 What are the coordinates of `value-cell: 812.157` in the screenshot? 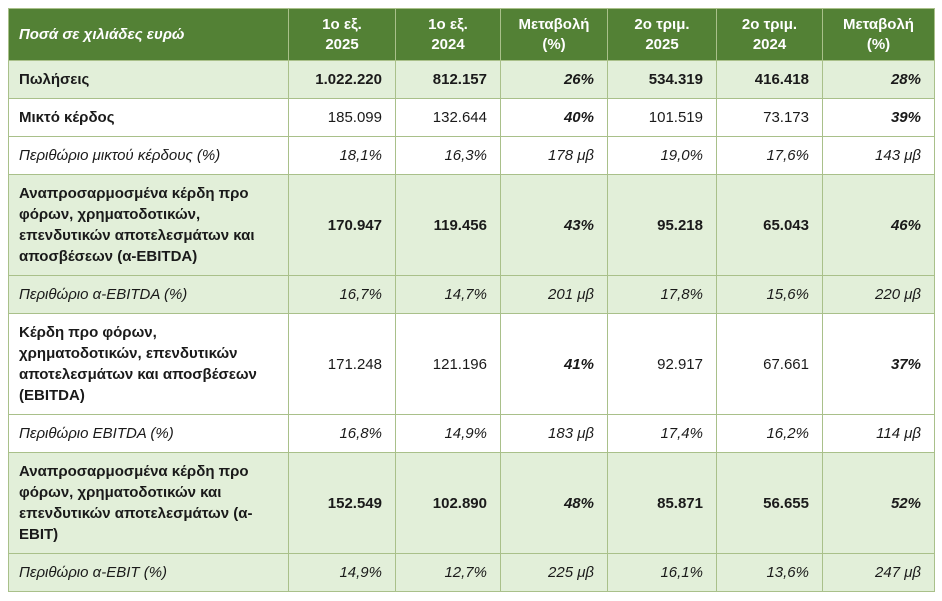 It's located at (448, 79).